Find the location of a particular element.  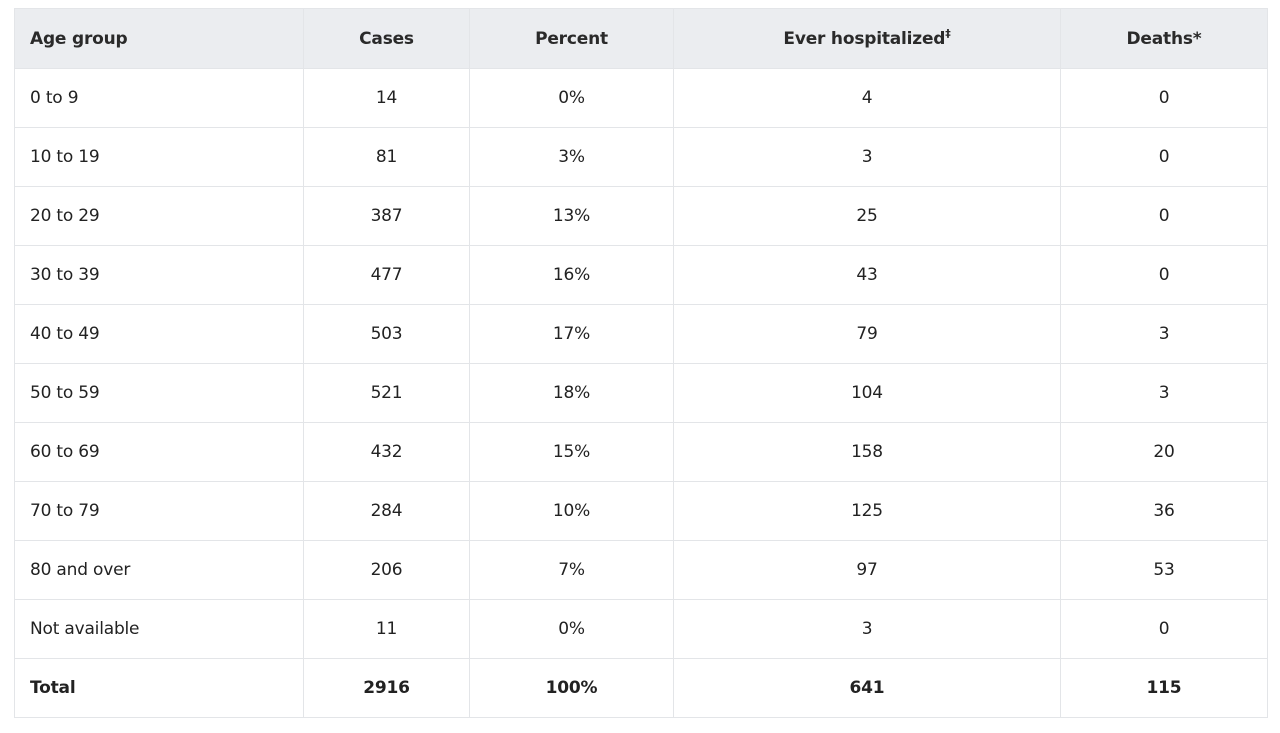

cell-percent: 16% is located at coordinates (571, 275).